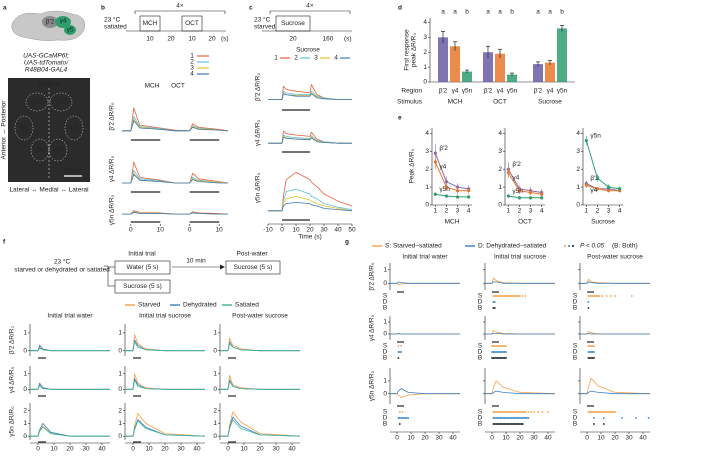 This screenshot has width=707, height=456. Describe the element at coordinates (575, 296) in the screenshot. I see `raster-label: S` at that location.